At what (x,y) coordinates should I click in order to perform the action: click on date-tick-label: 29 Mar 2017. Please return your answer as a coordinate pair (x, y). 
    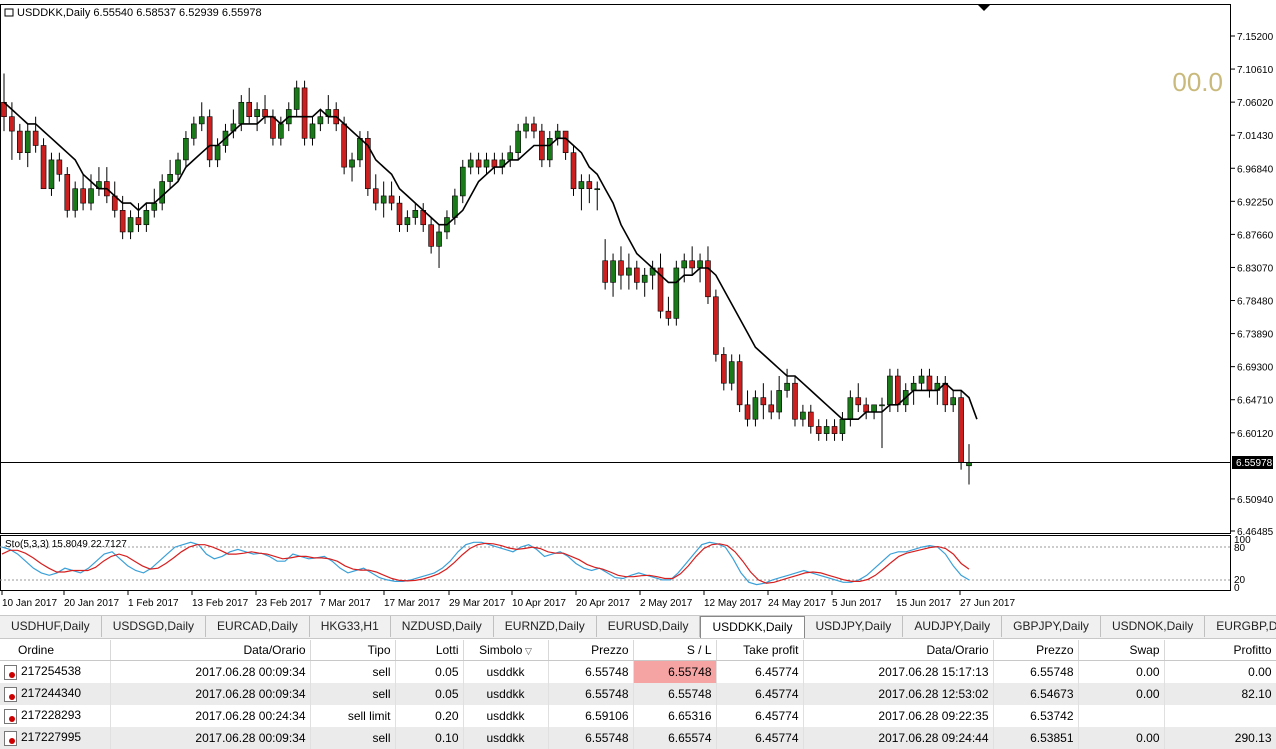
    Looking at the image, I should click on (477, 603).